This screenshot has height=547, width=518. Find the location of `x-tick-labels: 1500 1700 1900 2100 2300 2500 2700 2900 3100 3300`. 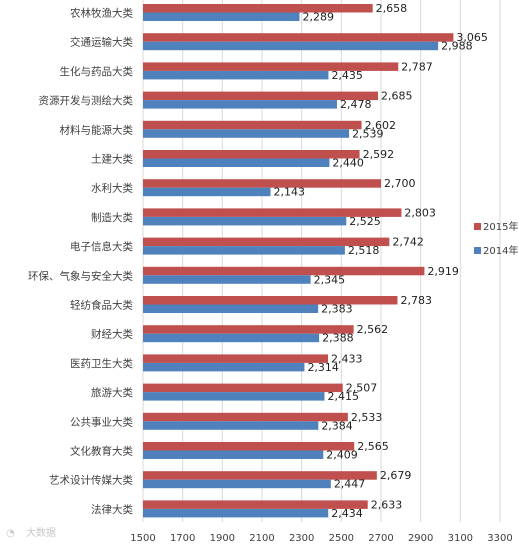

x-tick-labels: 1500 1700 1900 2100 2300 2500 2700 2900 3100 3300 is located at coordinates (321, 538).